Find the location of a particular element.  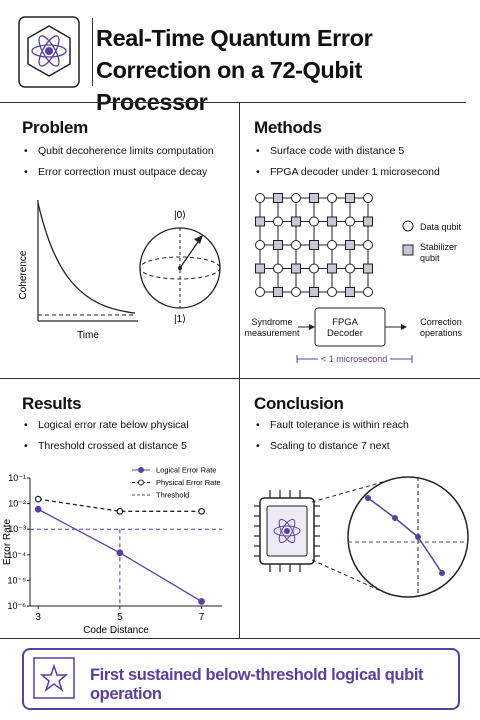

legend-label: Physical Error Rate is located at coordinates (188, 482).